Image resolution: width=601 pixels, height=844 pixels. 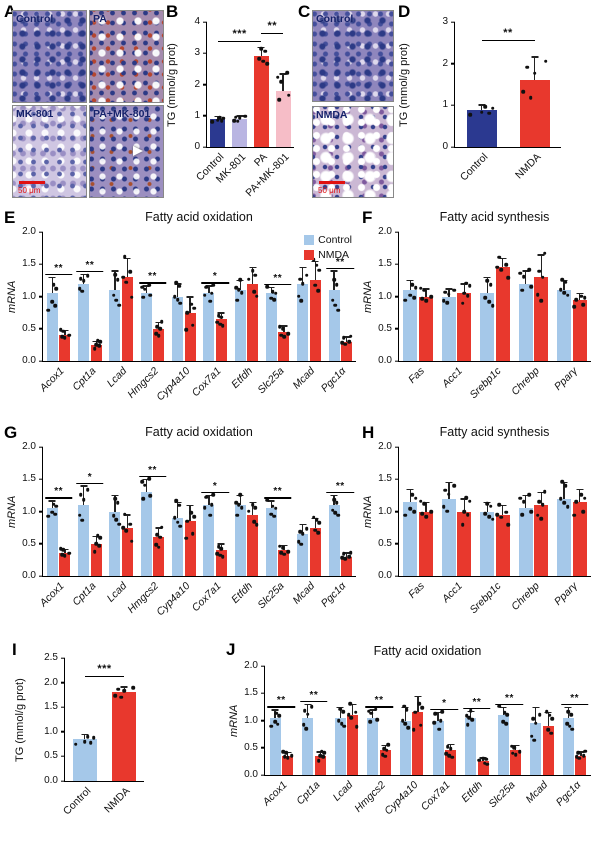 What do you see at coordinates (32, 182) in the screenshot?
I see `scale-bar` at bounding box center [32, 182].